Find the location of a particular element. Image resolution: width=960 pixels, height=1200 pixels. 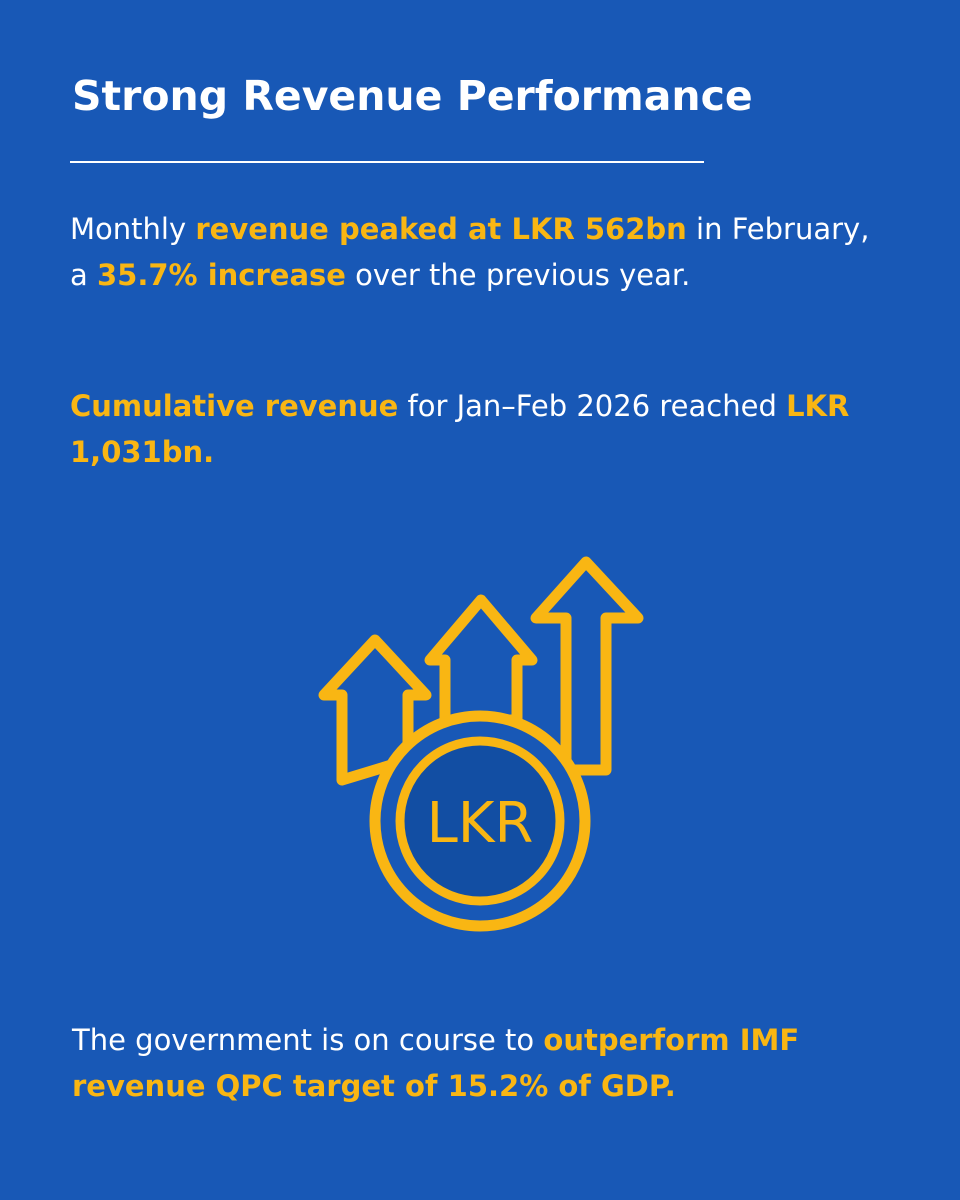

highlight-increase: 35.7% increase is located at coordinates (221, 275).